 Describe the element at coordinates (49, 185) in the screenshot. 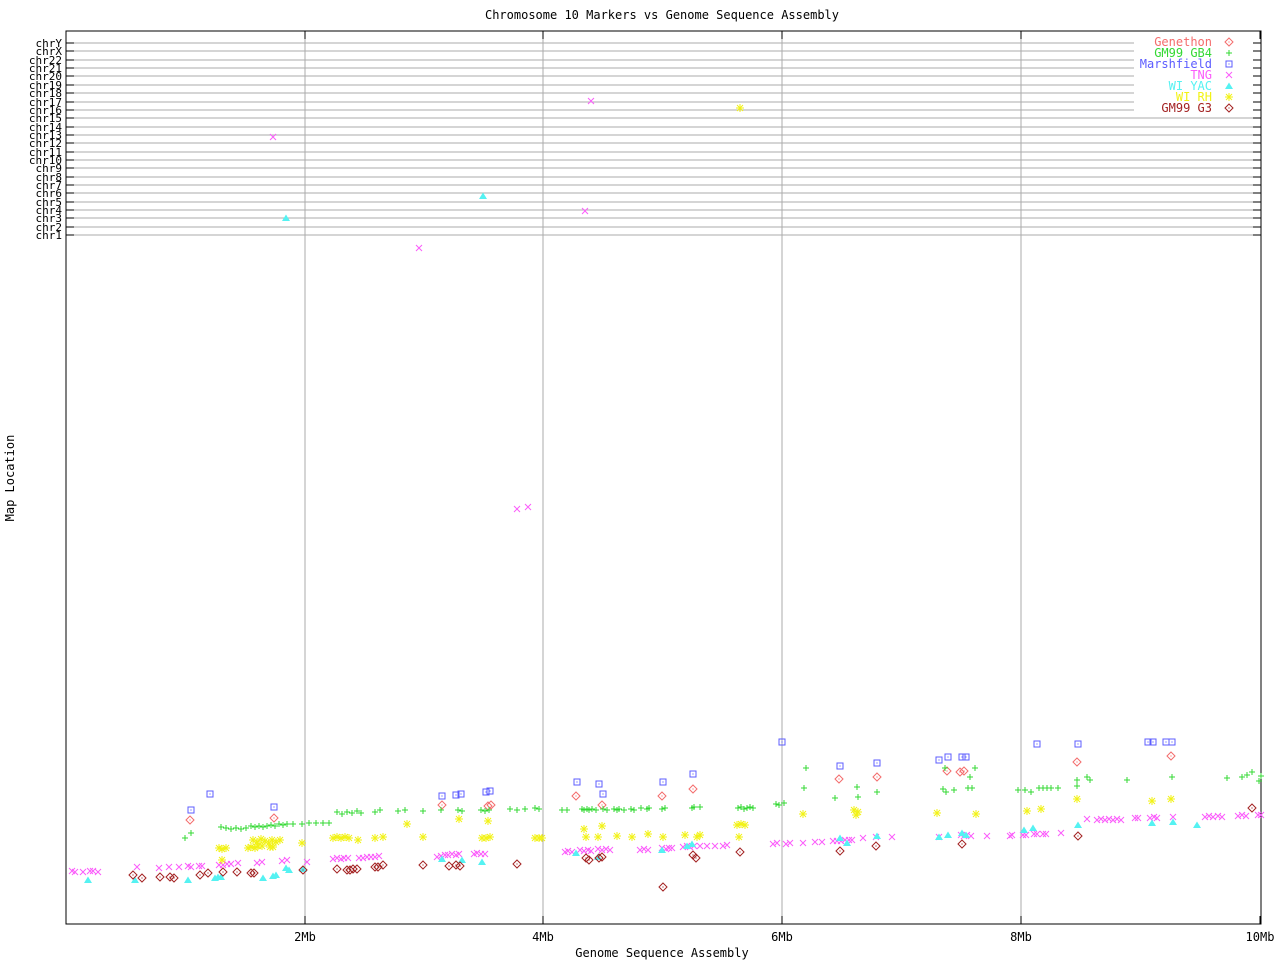

I see `y-label-chr7: chr7` at that location.